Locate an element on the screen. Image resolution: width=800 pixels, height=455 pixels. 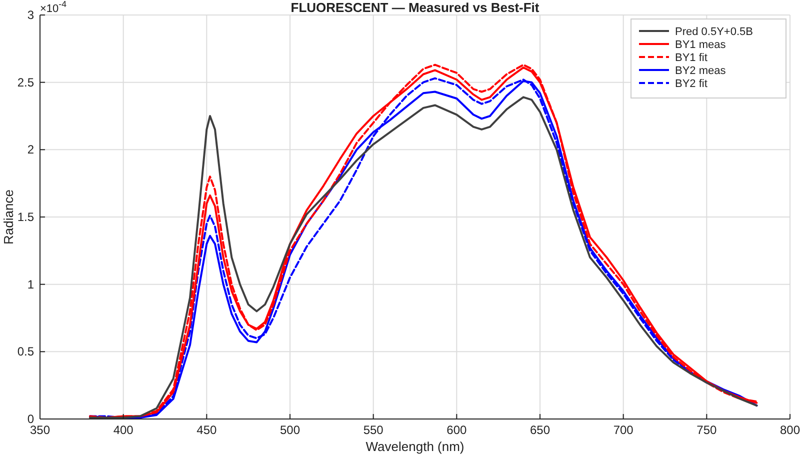
legend-label: BY2 fit is located at coordinates (691, 84).